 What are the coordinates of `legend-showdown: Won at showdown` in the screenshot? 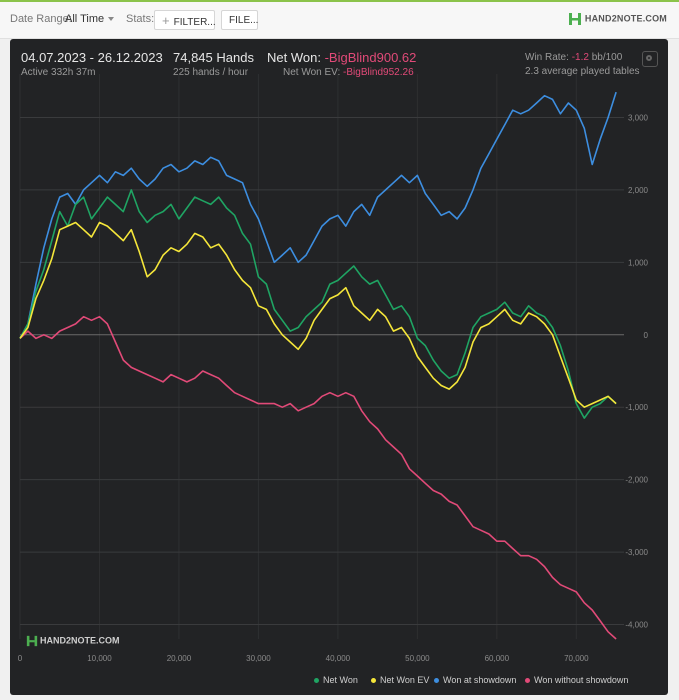 It's located at (475, 680).